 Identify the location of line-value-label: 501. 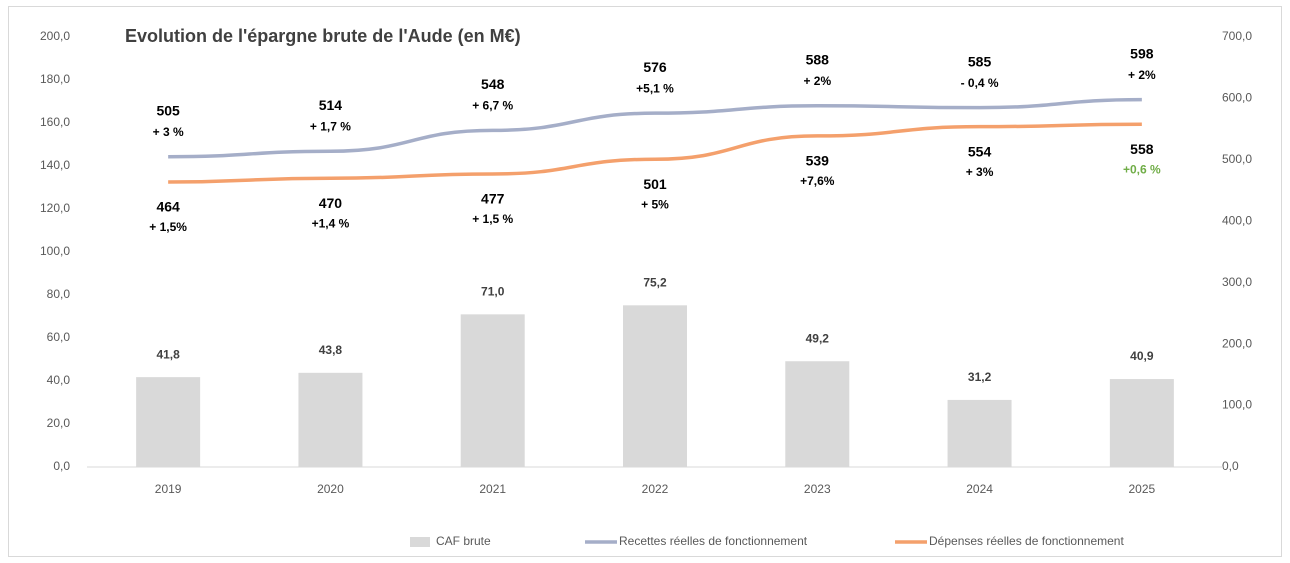
(655, 184).